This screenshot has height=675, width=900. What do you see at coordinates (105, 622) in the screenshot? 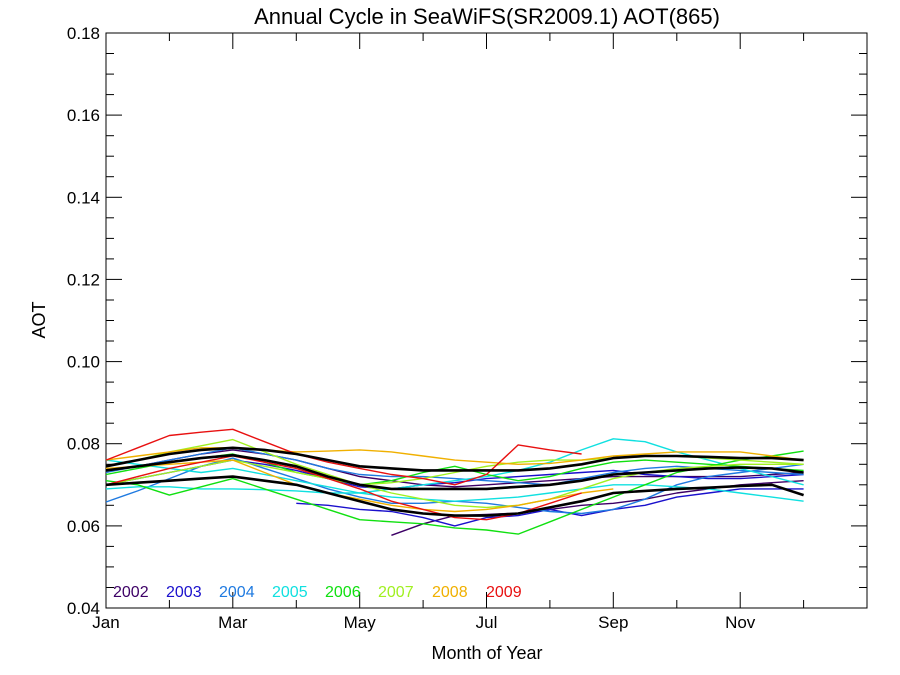
I see `x-tick-label: Jan` at bounding box center [105, 622].